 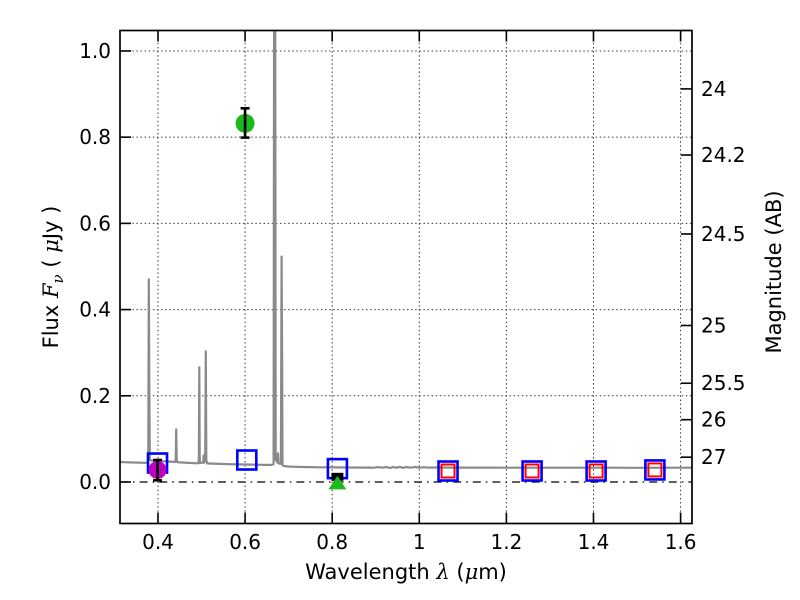 I want to click on wavelength-axis-tick-label: 0.8, so click(x=332, y=542).